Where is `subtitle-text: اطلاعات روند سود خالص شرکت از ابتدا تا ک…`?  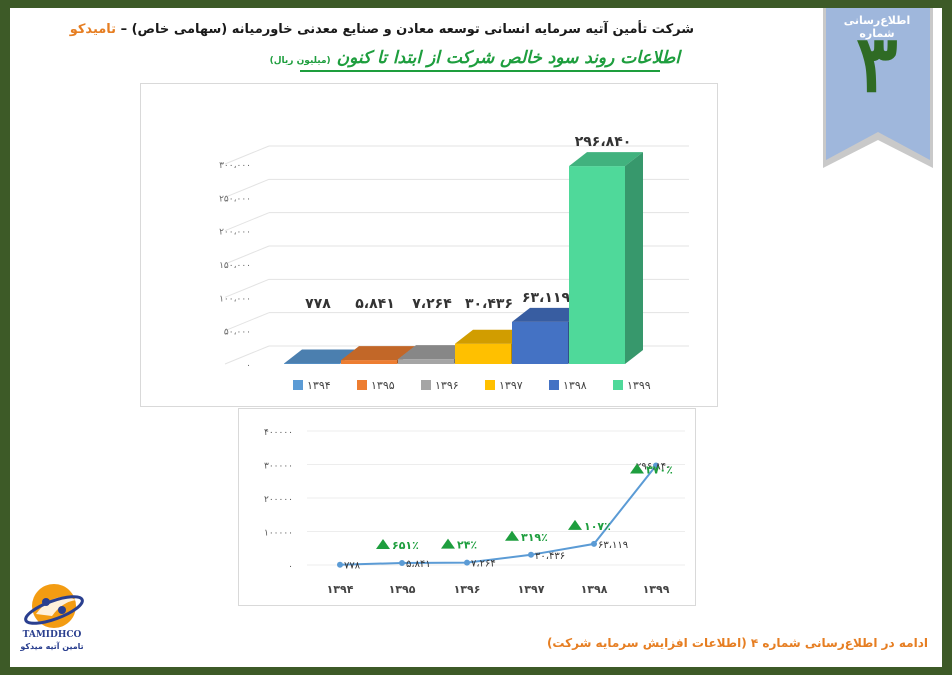
subtitle-text: اطلاعات روند سود خالص شرکت از ابتدا تا ک… is located at coordinates (508, 58).